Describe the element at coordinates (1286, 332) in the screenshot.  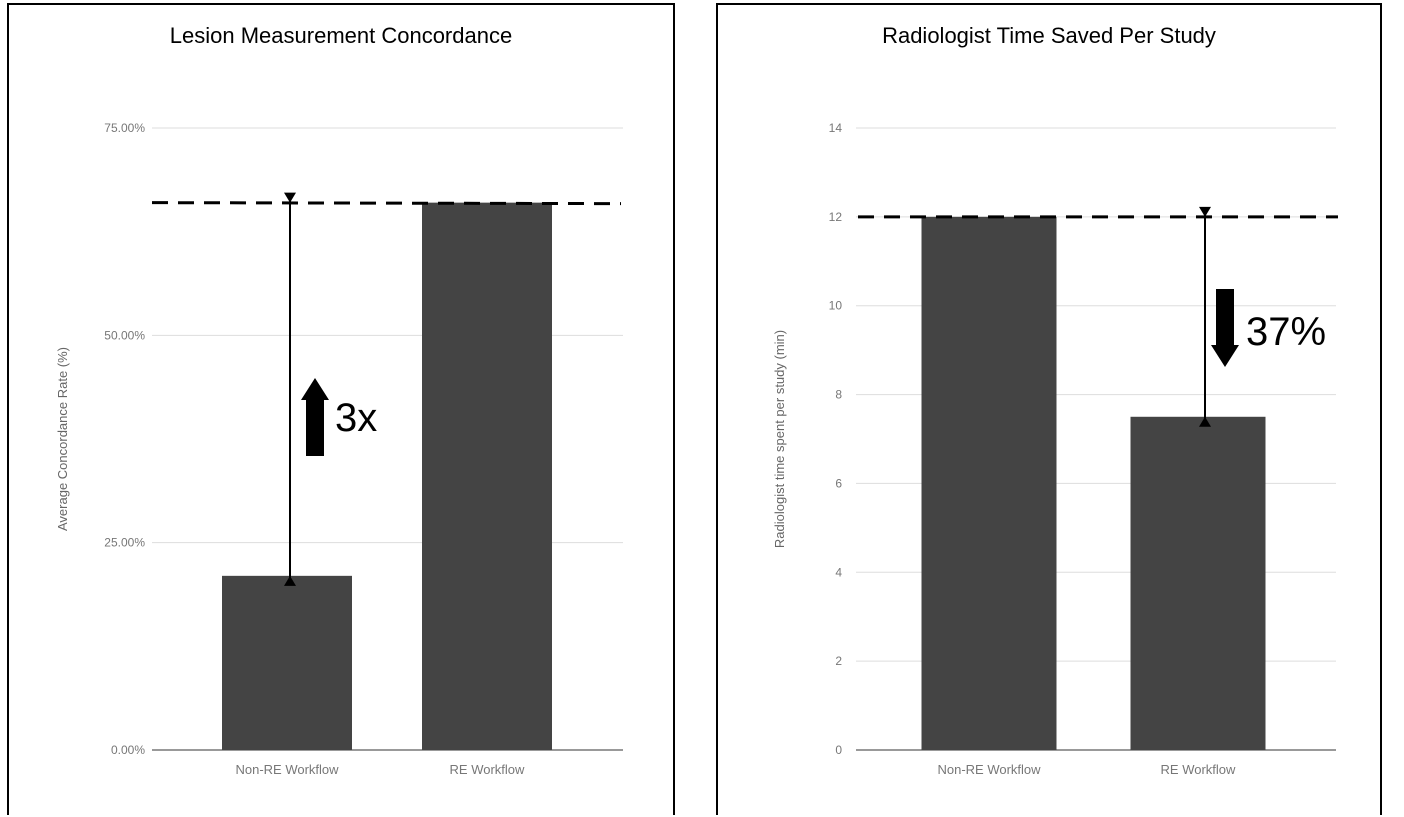
I see `annotation-label: 37%` at that location.